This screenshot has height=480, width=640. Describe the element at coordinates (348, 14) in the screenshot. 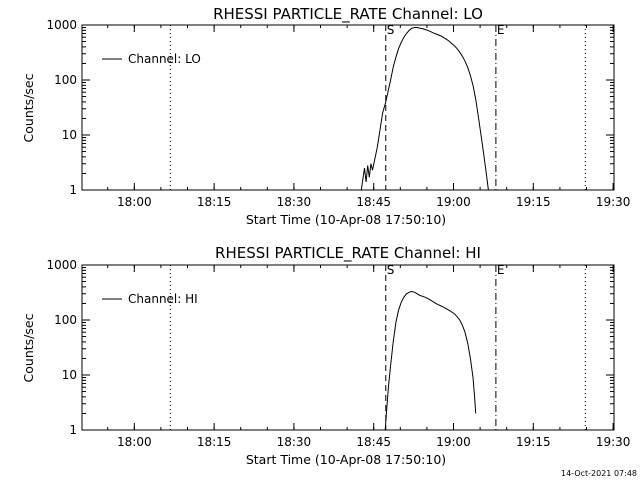

I see `chart-title: RHESSI PARTICLE_RATE Channel: LO` at that location.